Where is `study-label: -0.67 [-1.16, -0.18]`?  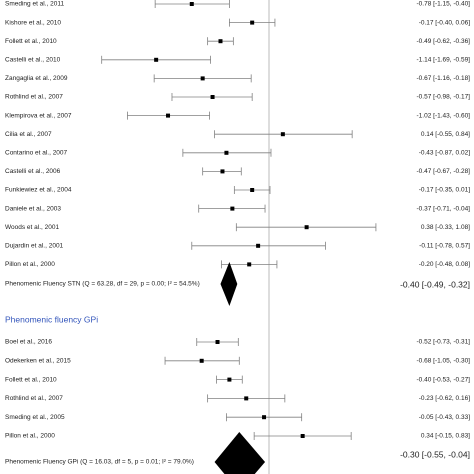
study-label: -0.67 [-1.16, -0.18] is located at coordinates (444, 78).